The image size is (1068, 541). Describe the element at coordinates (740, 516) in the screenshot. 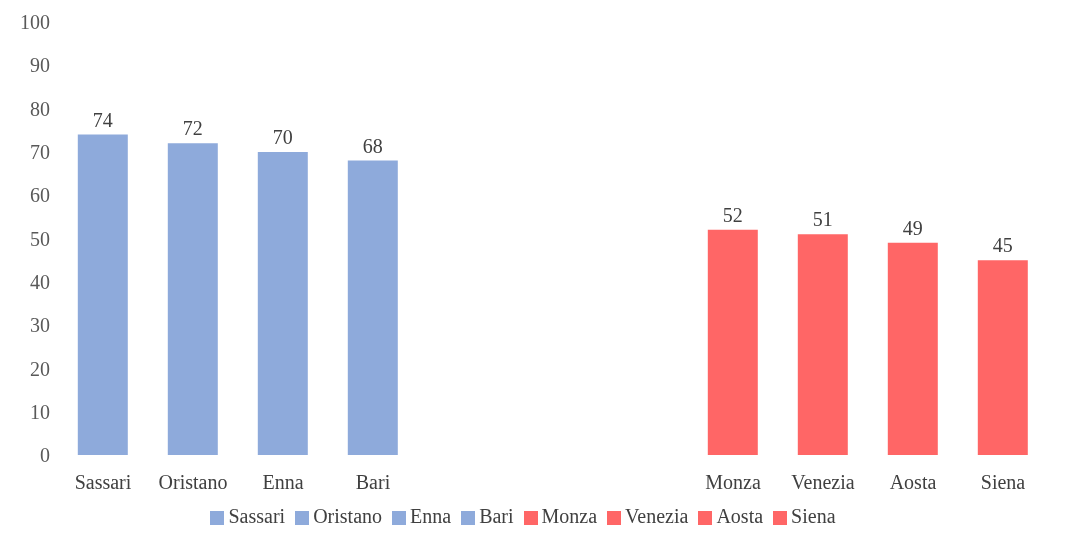

I see `legend-label: Aosta` at that location.